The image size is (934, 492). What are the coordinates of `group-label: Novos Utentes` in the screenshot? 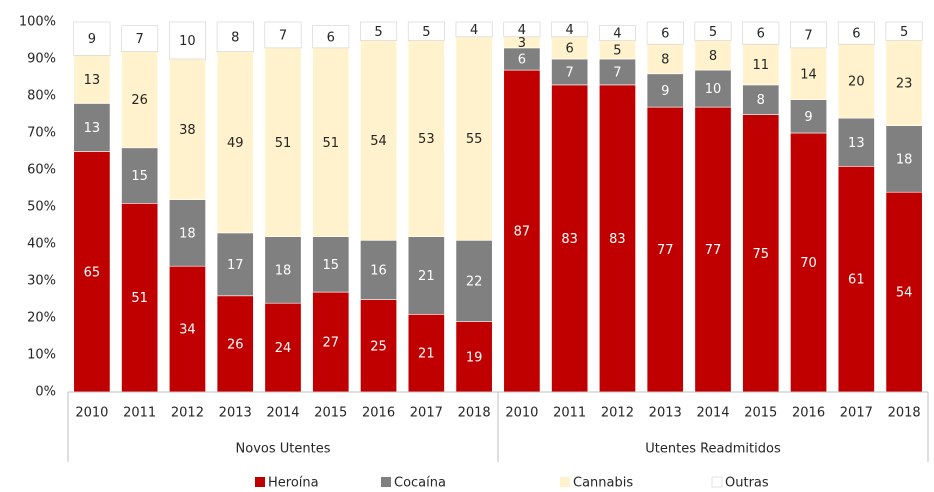 It's located at (283, 449).